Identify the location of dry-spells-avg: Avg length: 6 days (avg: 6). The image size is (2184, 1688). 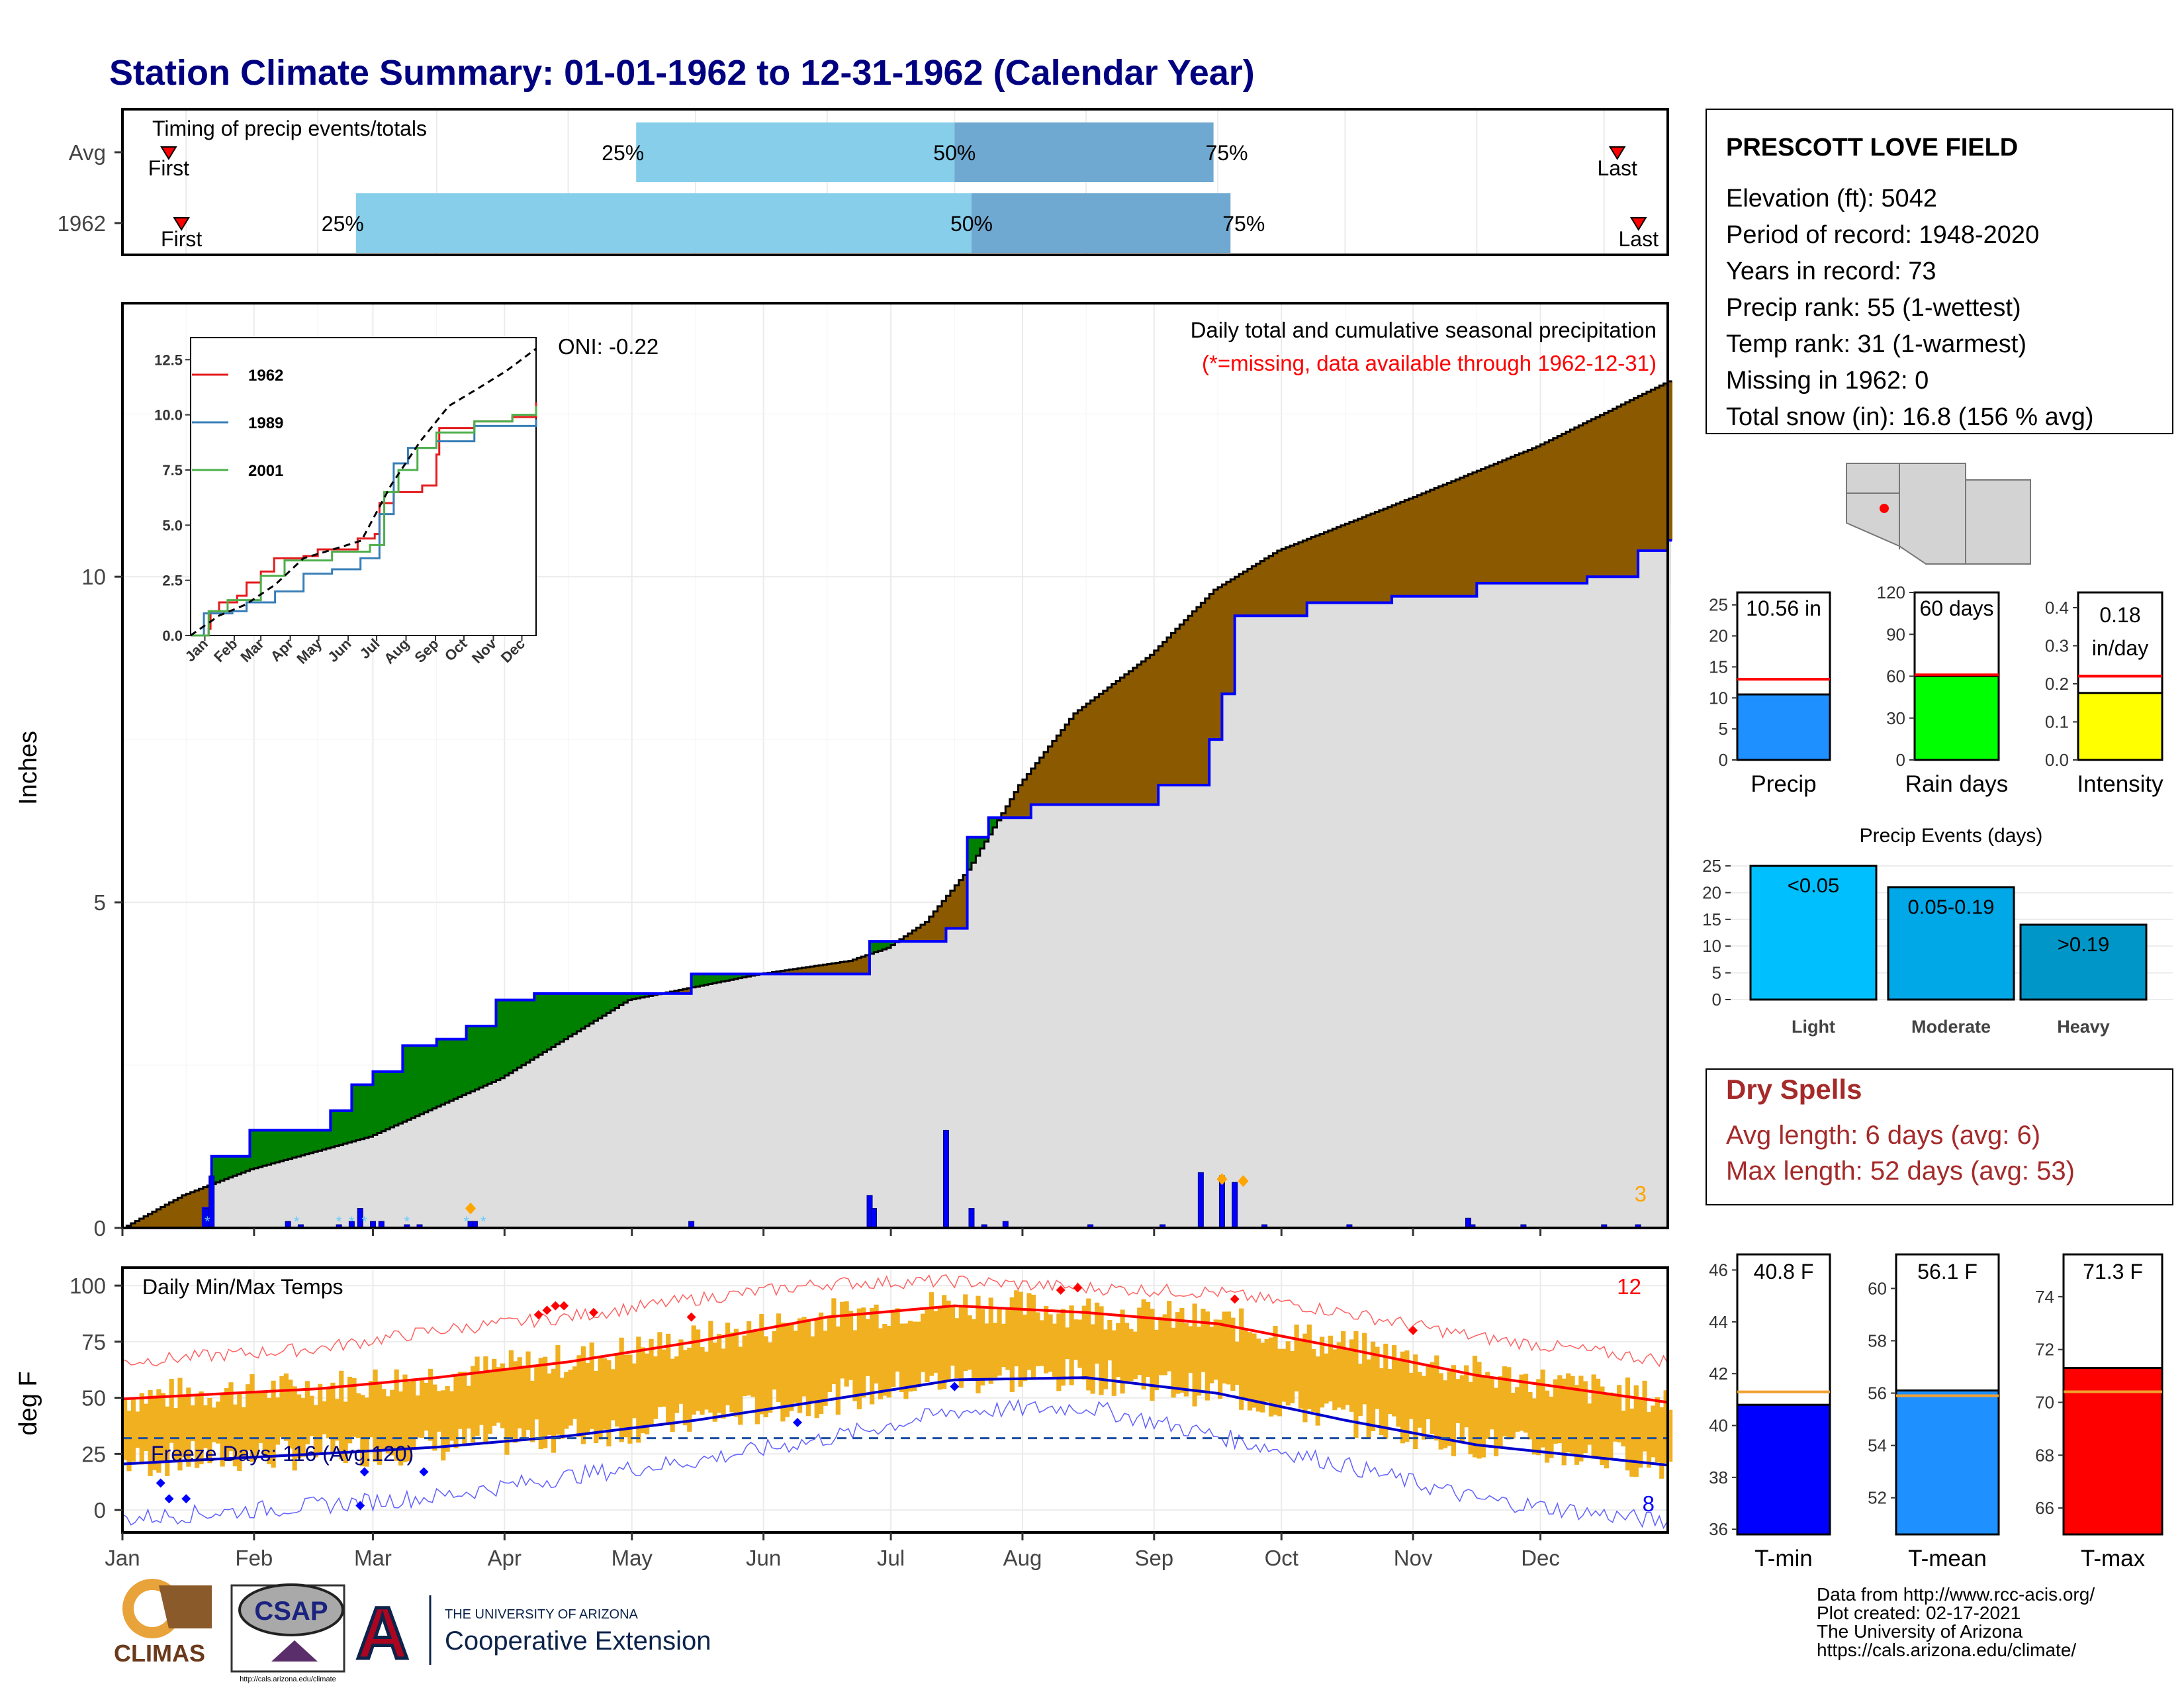
(1883, 1135).